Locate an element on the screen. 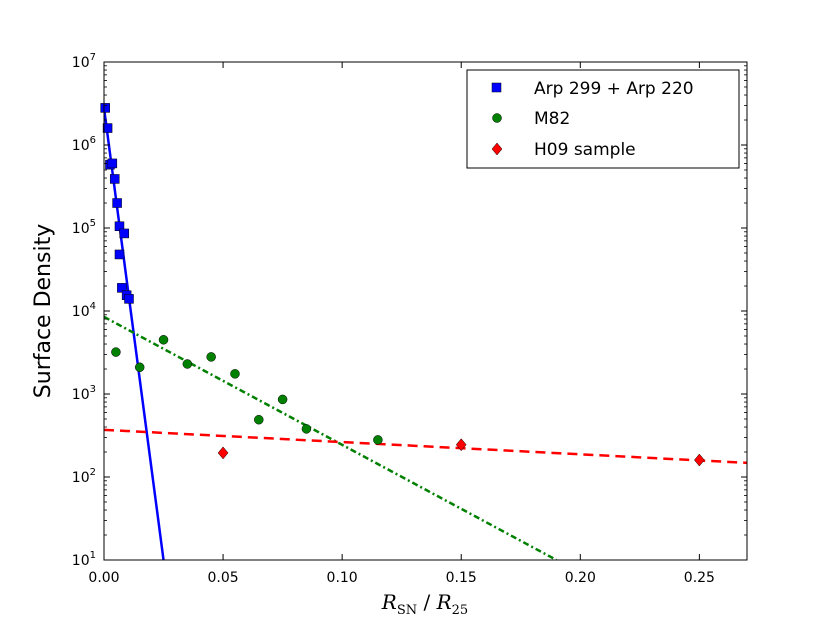  legend-label-h09: H09 sample is located at coordinates (585, 150).